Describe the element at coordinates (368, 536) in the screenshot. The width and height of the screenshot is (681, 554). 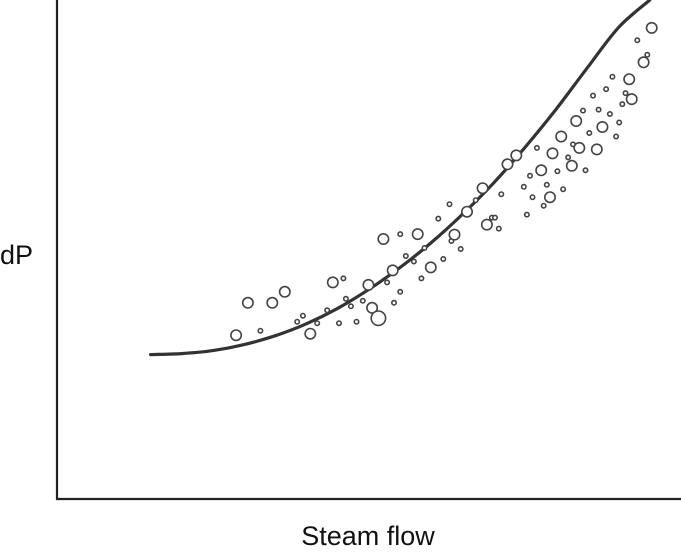
I see `x-axis-label: Steam flow` at that location.